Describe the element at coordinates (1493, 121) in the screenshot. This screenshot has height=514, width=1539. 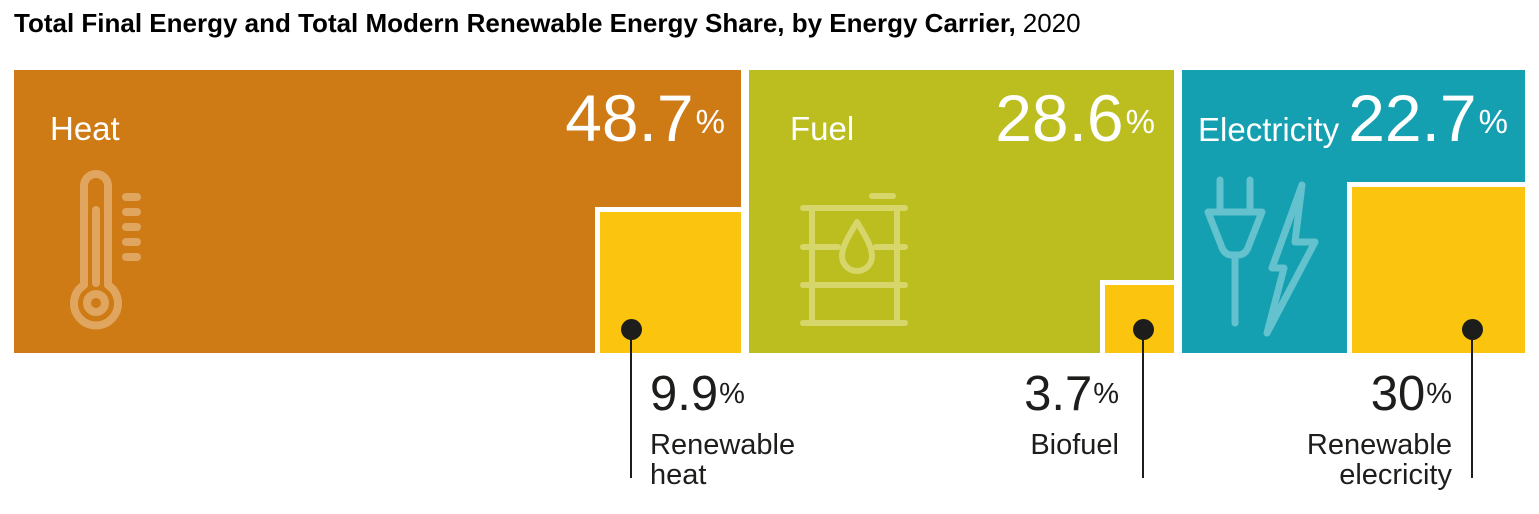
I see `electricity-value-percent-sign: %` at that location.